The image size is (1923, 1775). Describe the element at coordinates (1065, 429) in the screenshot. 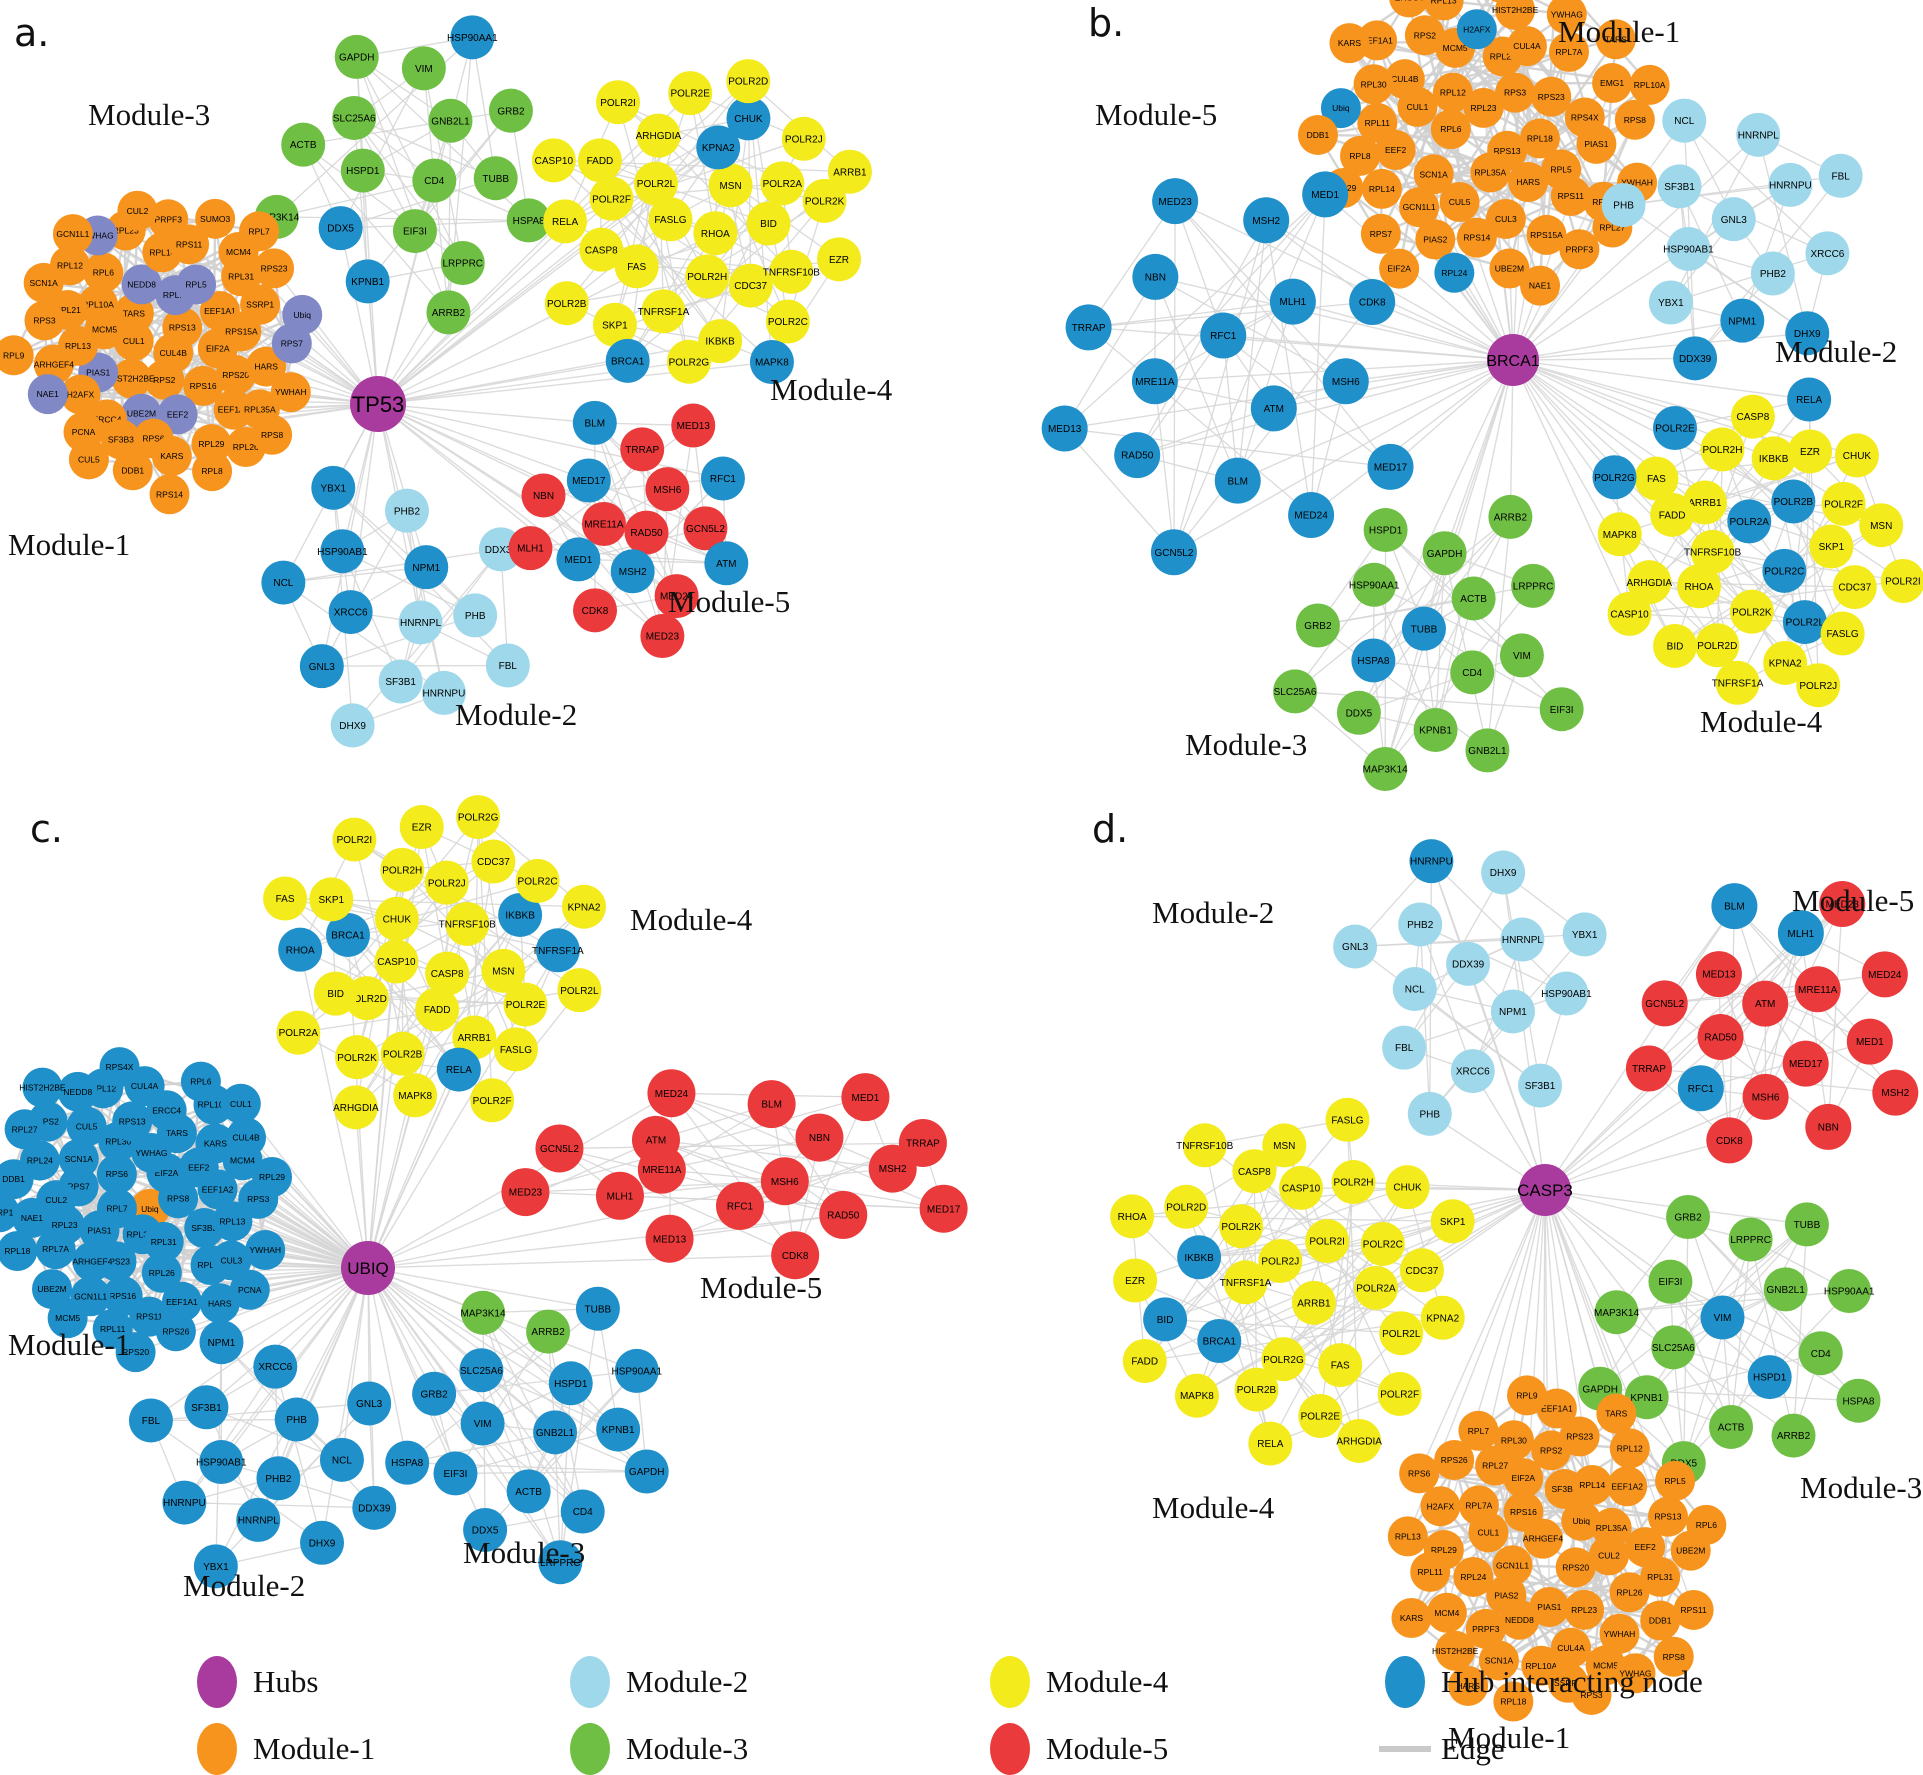

I see `node-label: MED13` at that location.